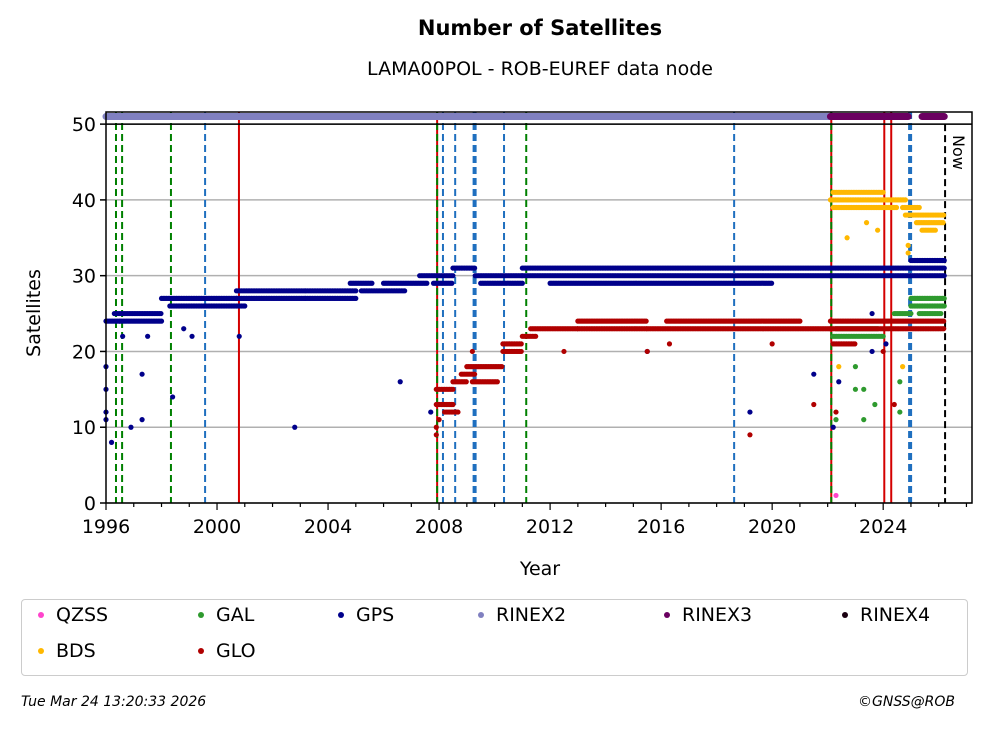  I want to click on legend-label: RINEX4, so click(895, 615).